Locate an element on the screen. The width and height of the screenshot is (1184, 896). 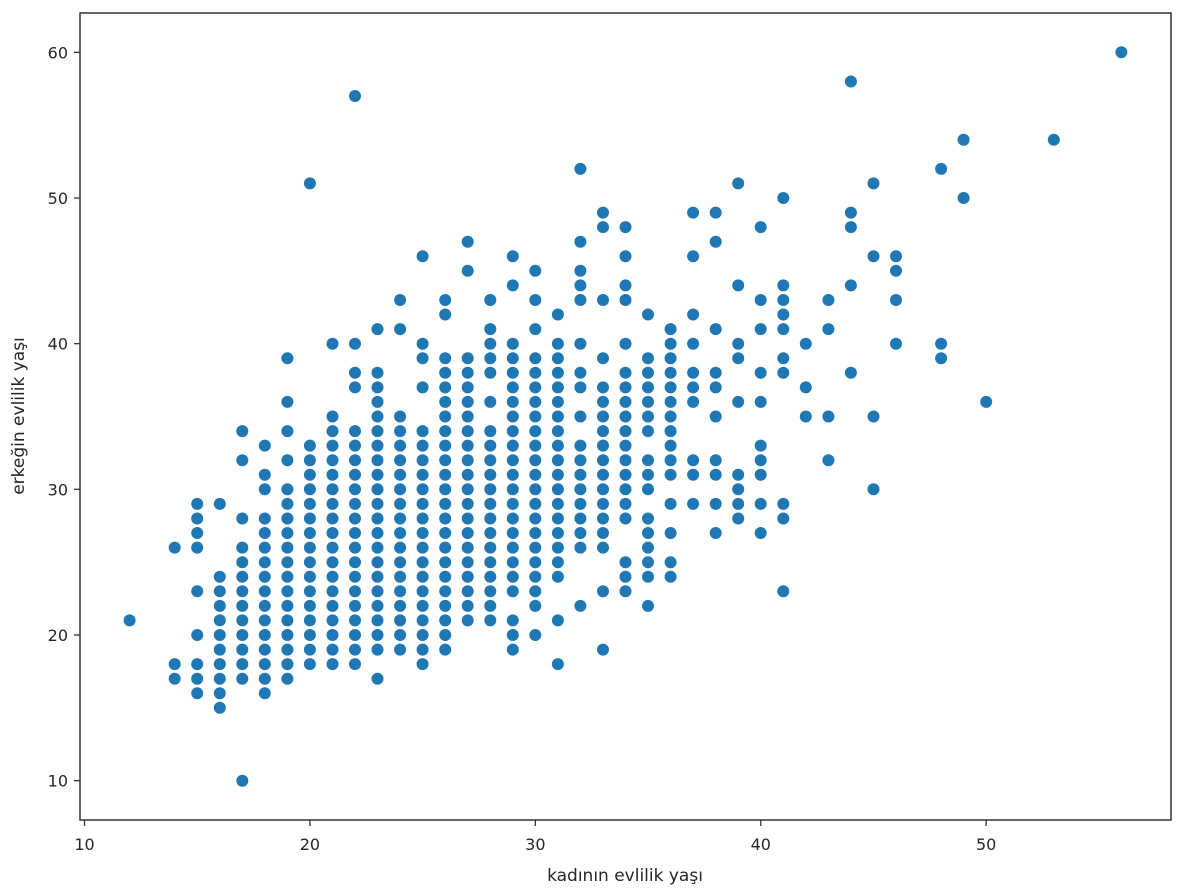
y-tick-label: 30 is located at coordinates (58, 489).